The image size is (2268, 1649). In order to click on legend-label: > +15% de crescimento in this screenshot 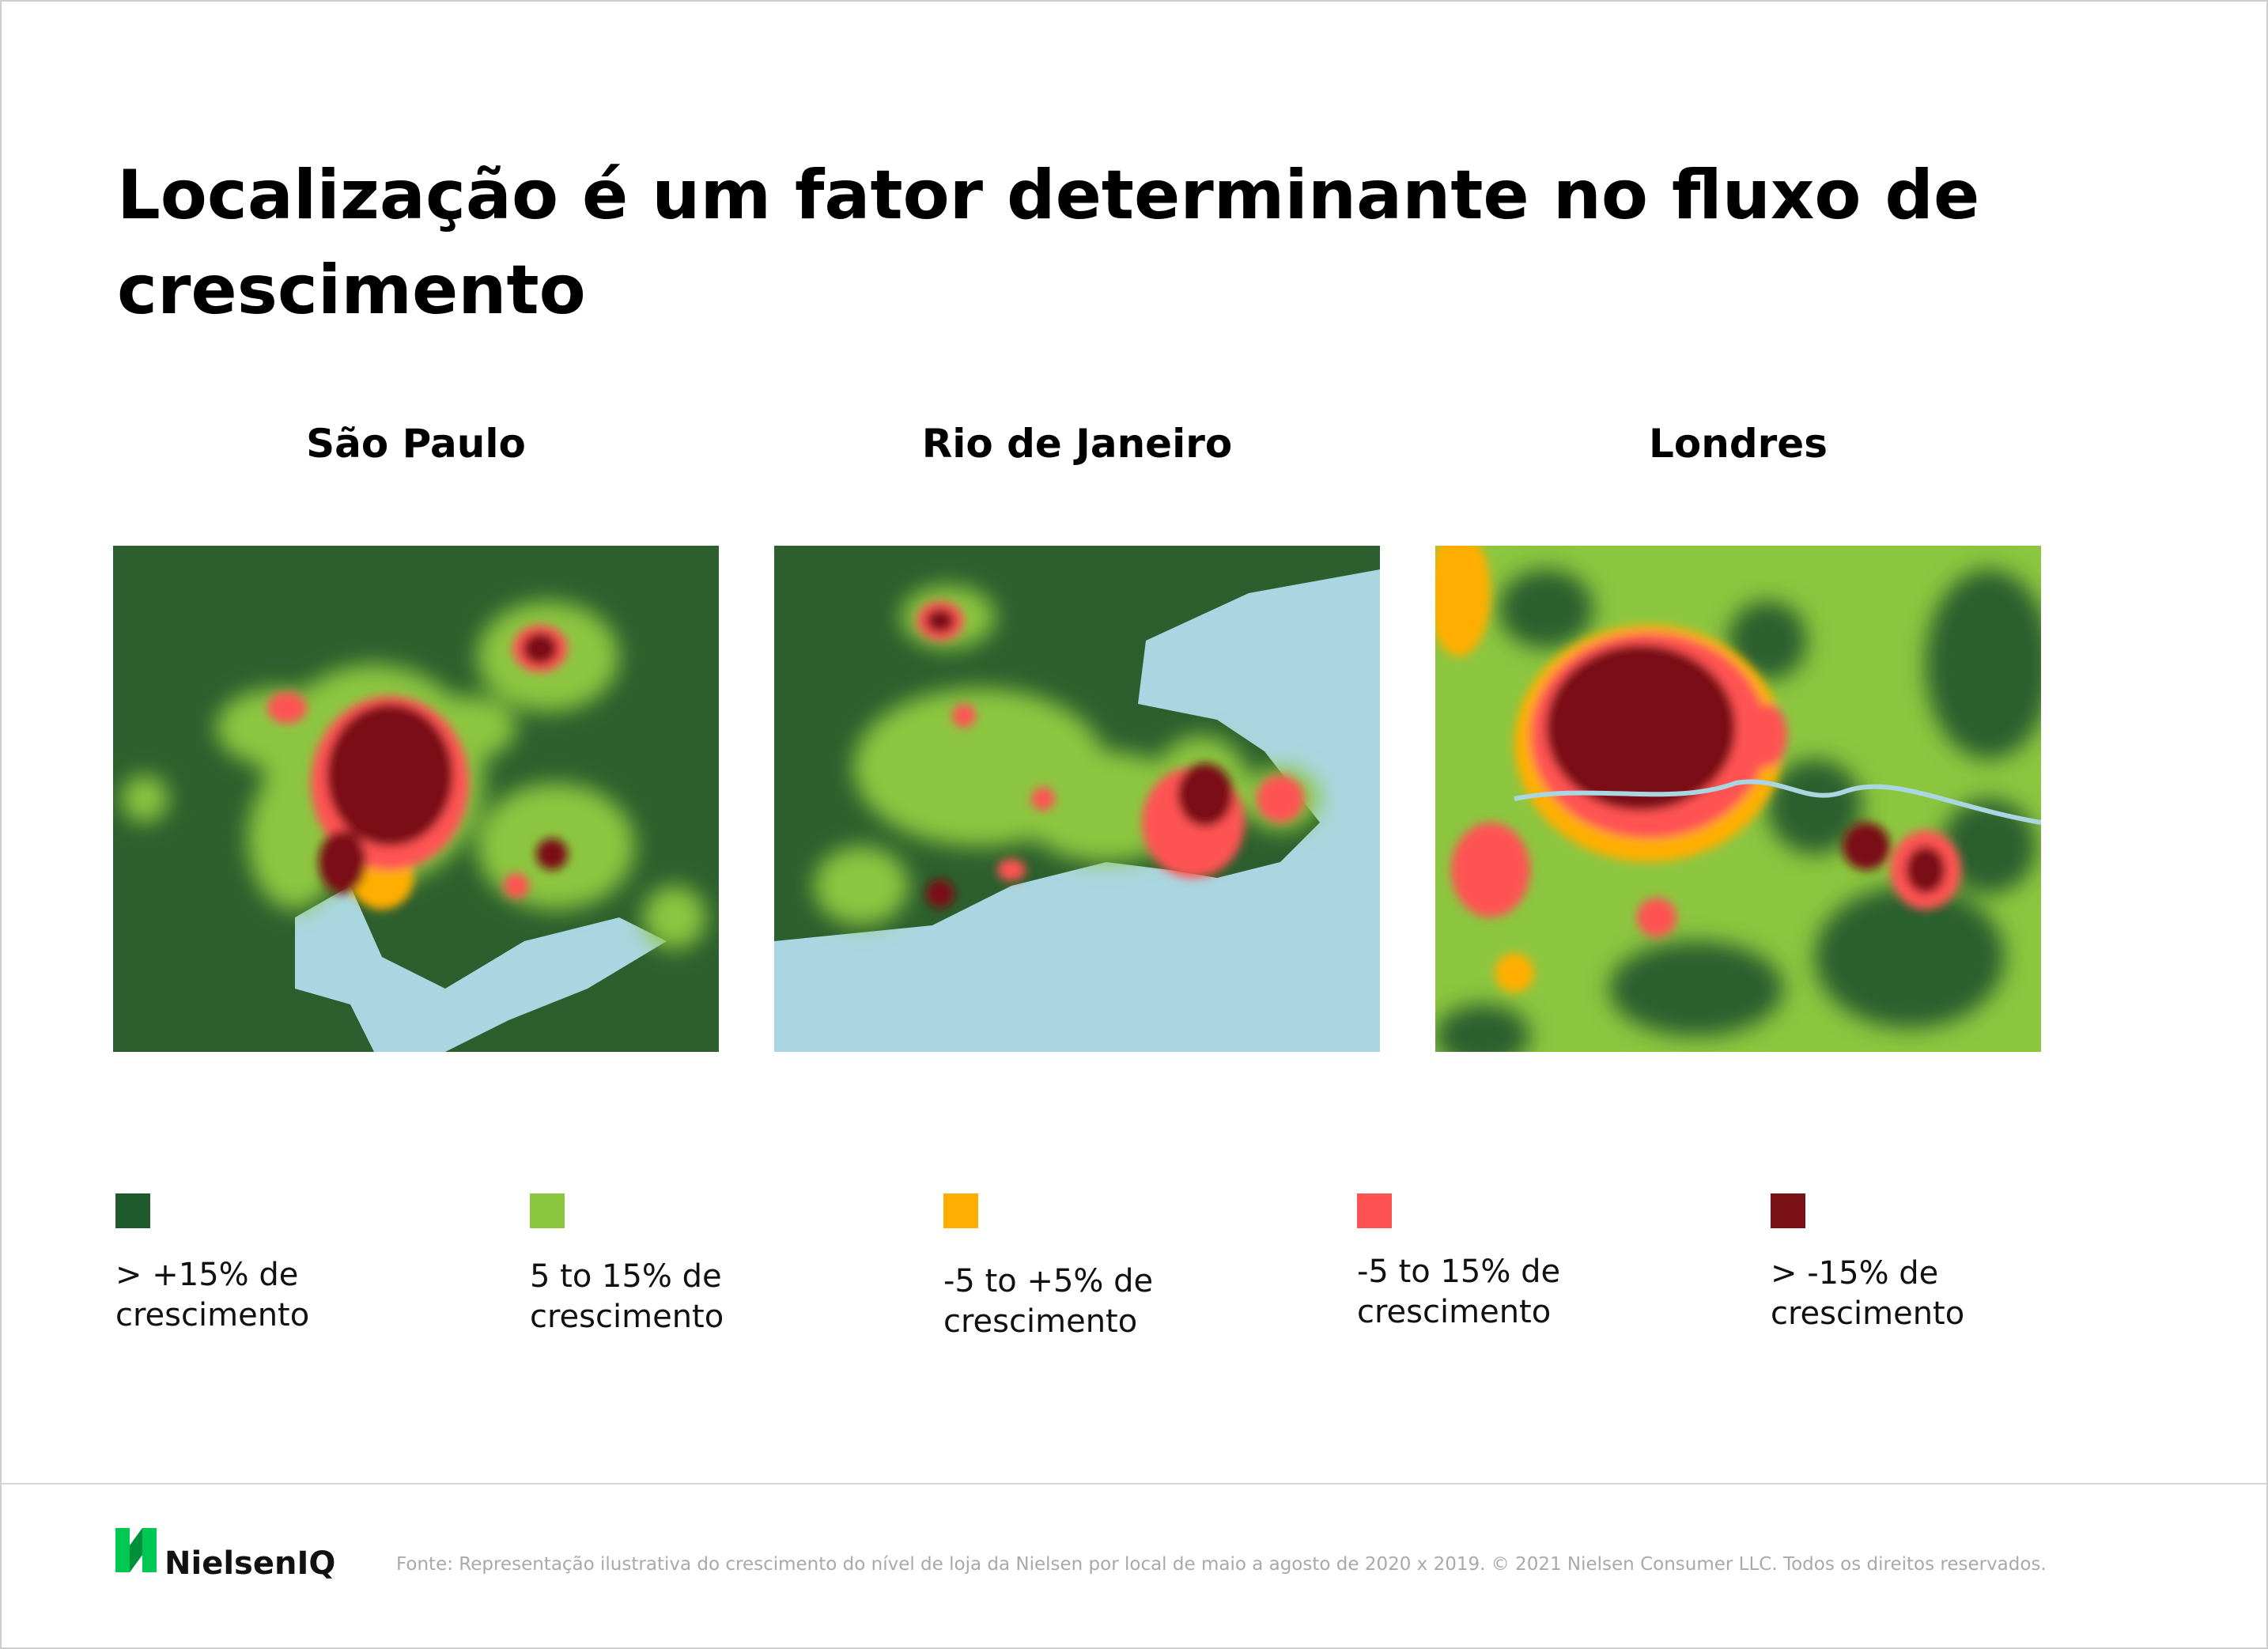, I will do `click(213, 1295)`.